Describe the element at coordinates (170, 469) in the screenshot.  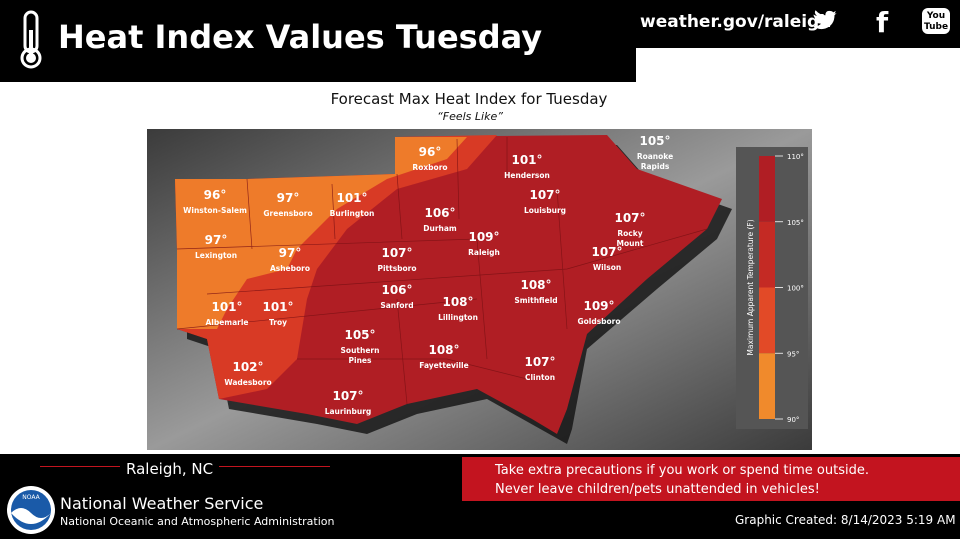
I see `office: Raleigh, NC` at that location.